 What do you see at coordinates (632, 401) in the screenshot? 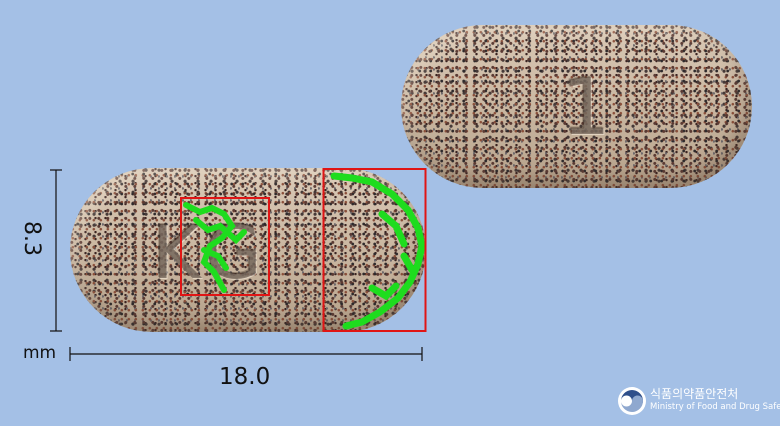
I see `agency-logo-icon` at bounding box center [632, 401].